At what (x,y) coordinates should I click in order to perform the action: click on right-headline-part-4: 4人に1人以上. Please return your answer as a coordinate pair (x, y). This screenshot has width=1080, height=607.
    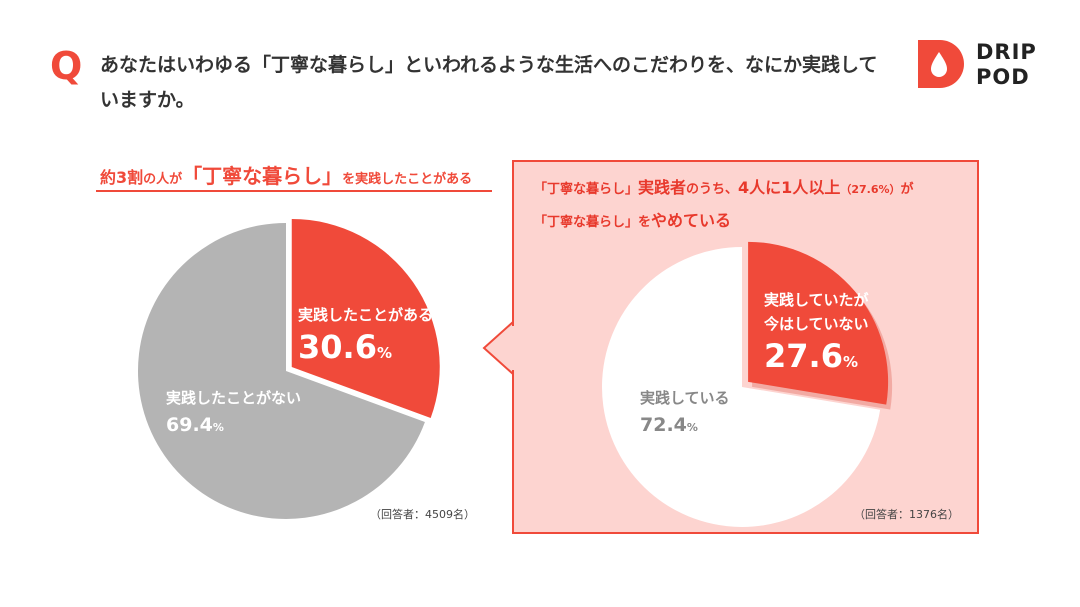
    Looking at the image, I should click on (789, 187).